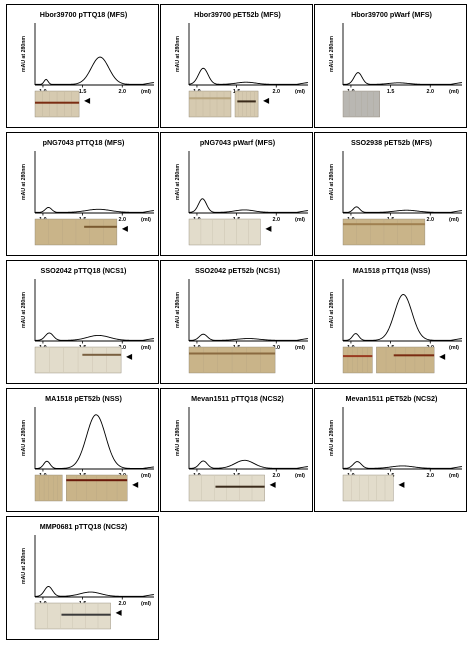 The width and height of the screenshot is (474, 648). Describe the element at coordinates (237, 398) in the screenshot. I see `chart-title: Mevan1511 pTTQ18 (NCS2)` at that location.